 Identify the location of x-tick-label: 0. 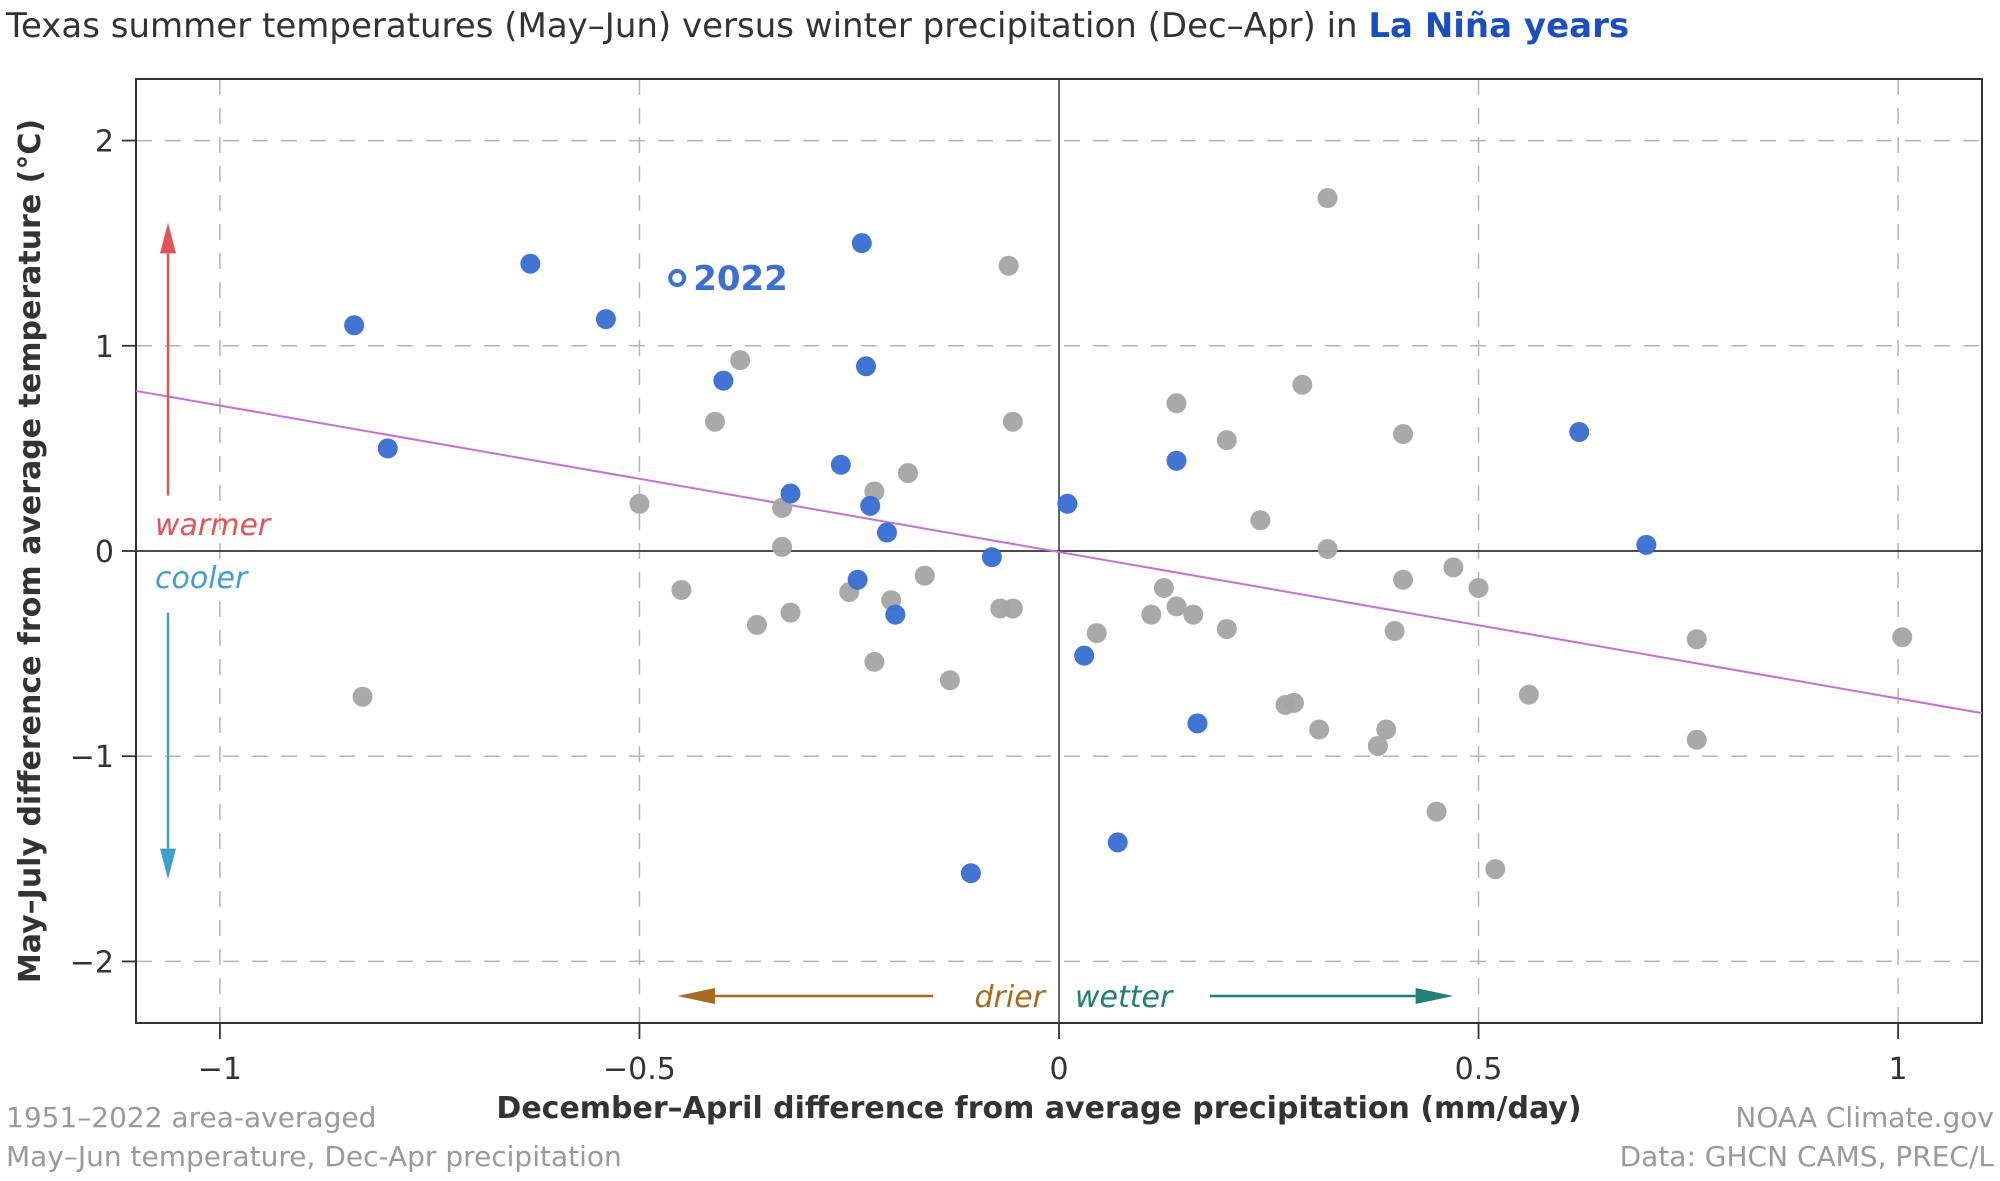
(1058, 1069).